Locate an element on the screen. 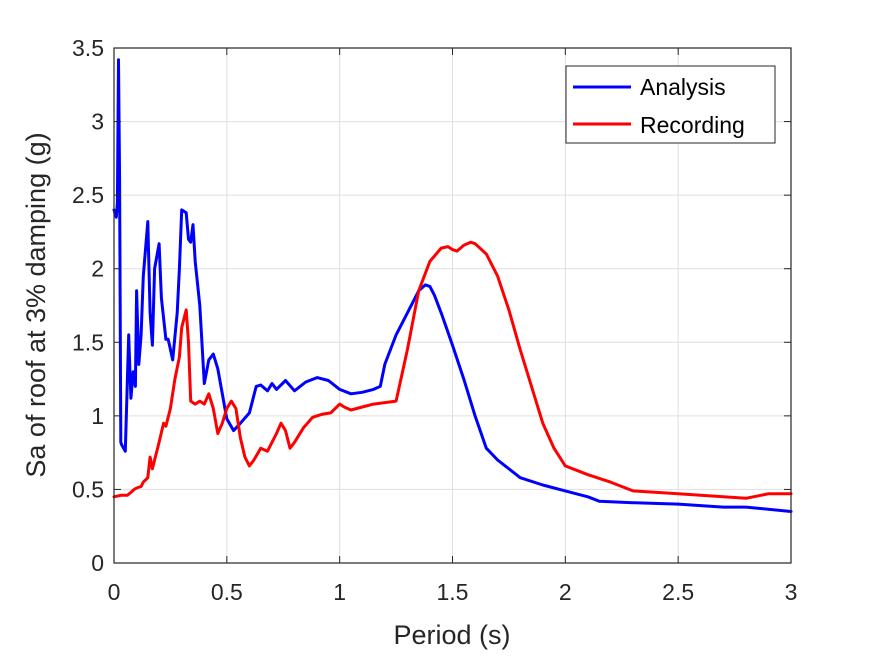 Image resolution: width=875 pixels, height=656 pixels. x-tick-label: 0.5 is located at coordinates (227, 592).